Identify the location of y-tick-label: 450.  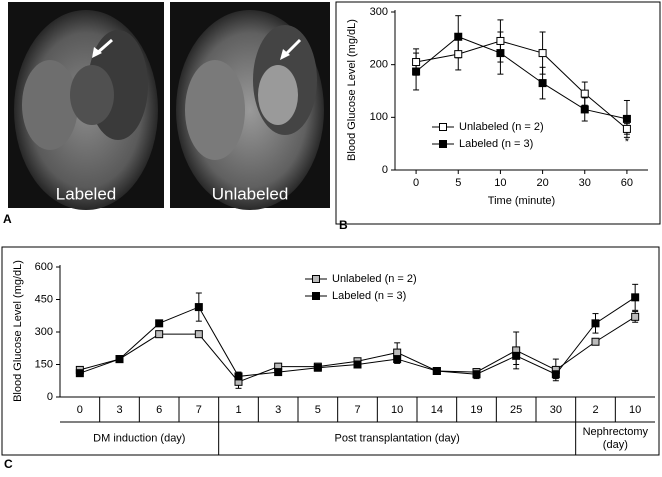
(44, 299).